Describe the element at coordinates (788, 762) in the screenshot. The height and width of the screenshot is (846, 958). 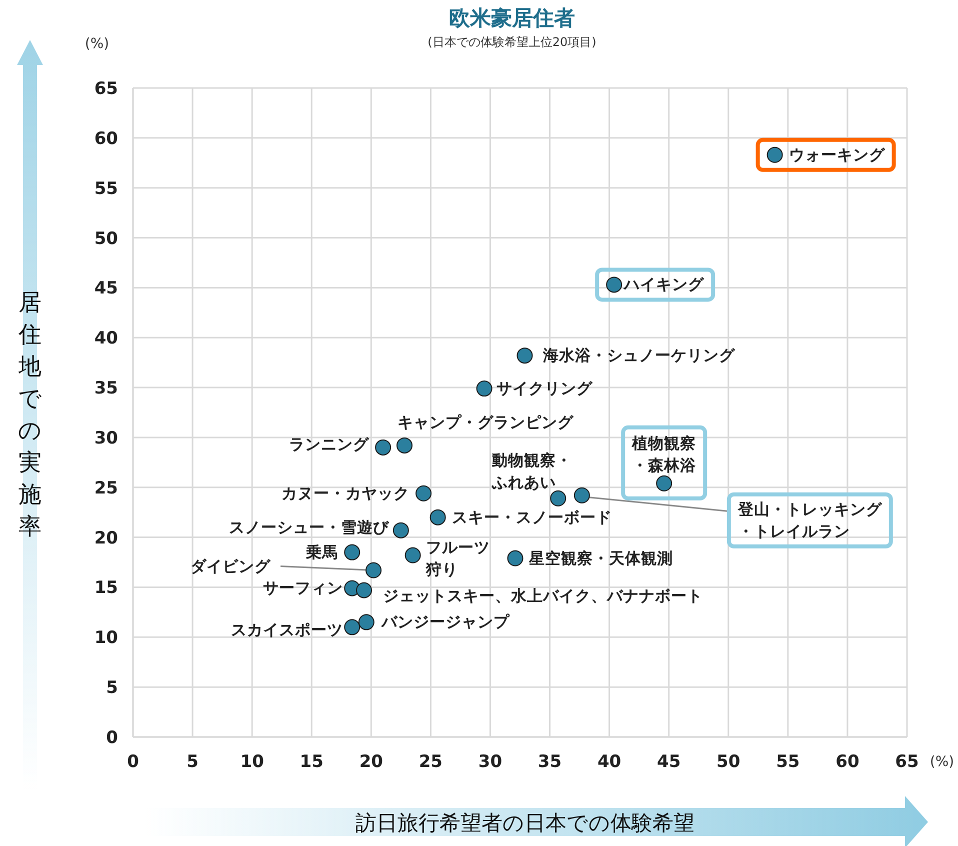
I see `x-tick-label: 55` at that location.